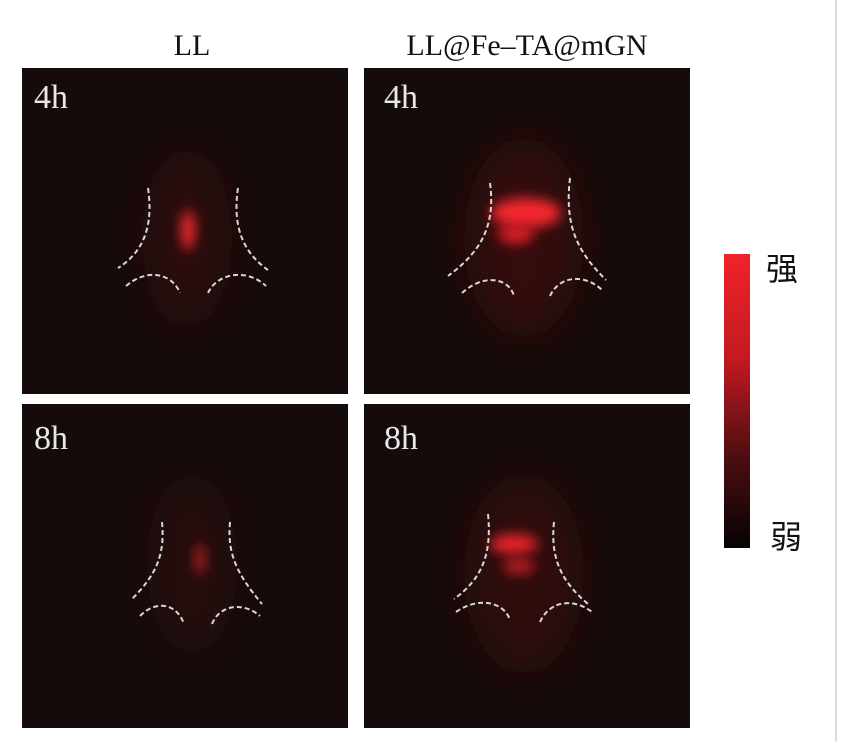 The image size is (858, 742). I want to click on colorbar-low-label: 弱, so click(786, 537).